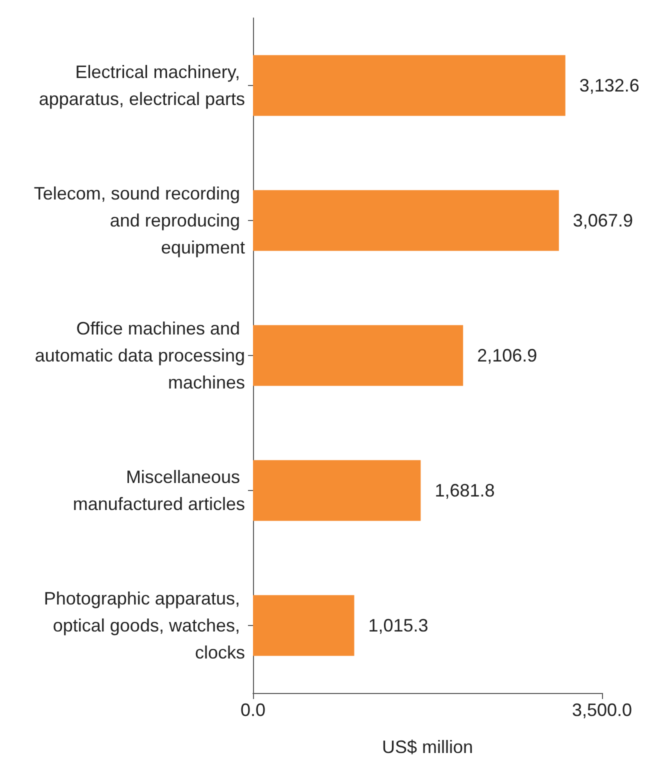  Describe the element at coordinates (139, 355) in the screenshot. I see `y-tick-label: Office machines and automatic data processing machines` at that location.